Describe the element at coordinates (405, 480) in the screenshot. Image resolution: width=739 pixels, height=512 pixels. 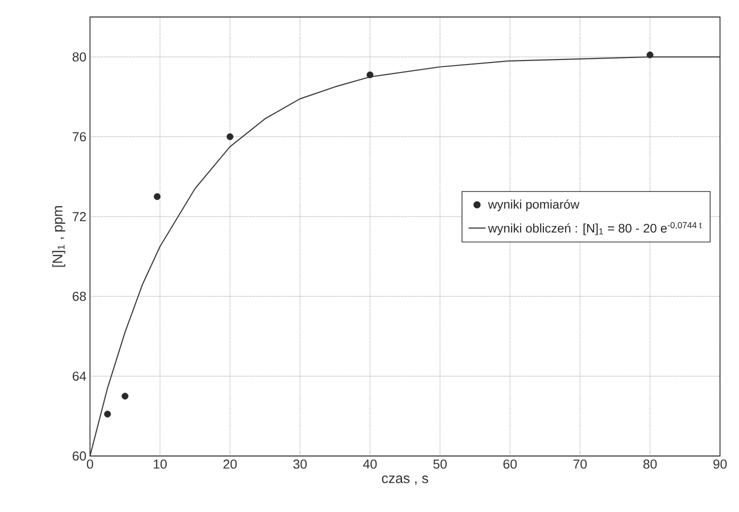
I see `x-axis-title: czas , s` at that location.